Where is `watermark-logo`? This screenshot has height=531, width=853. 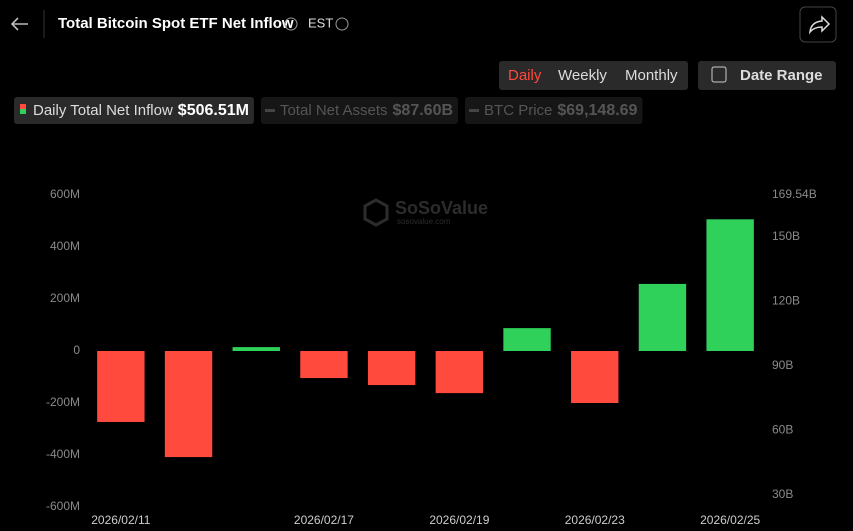 watermark-logo is located at coordinates (376, 212).